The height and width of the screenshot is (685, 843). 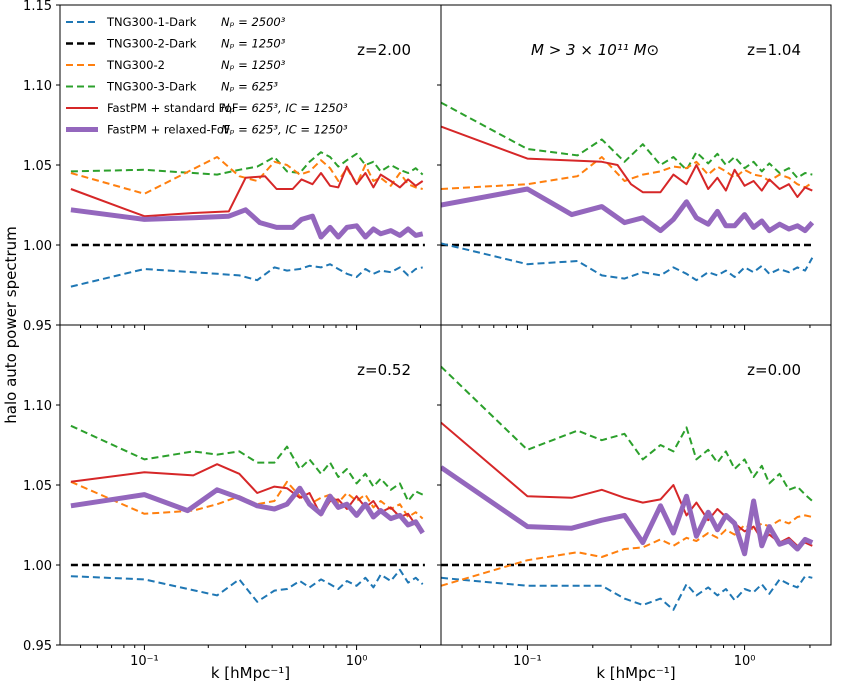 What do you see at coordinates (253, 22) in the screenshot?
I see `legend-param: Nₚ = 2500³` at bounding box center [253, 22].